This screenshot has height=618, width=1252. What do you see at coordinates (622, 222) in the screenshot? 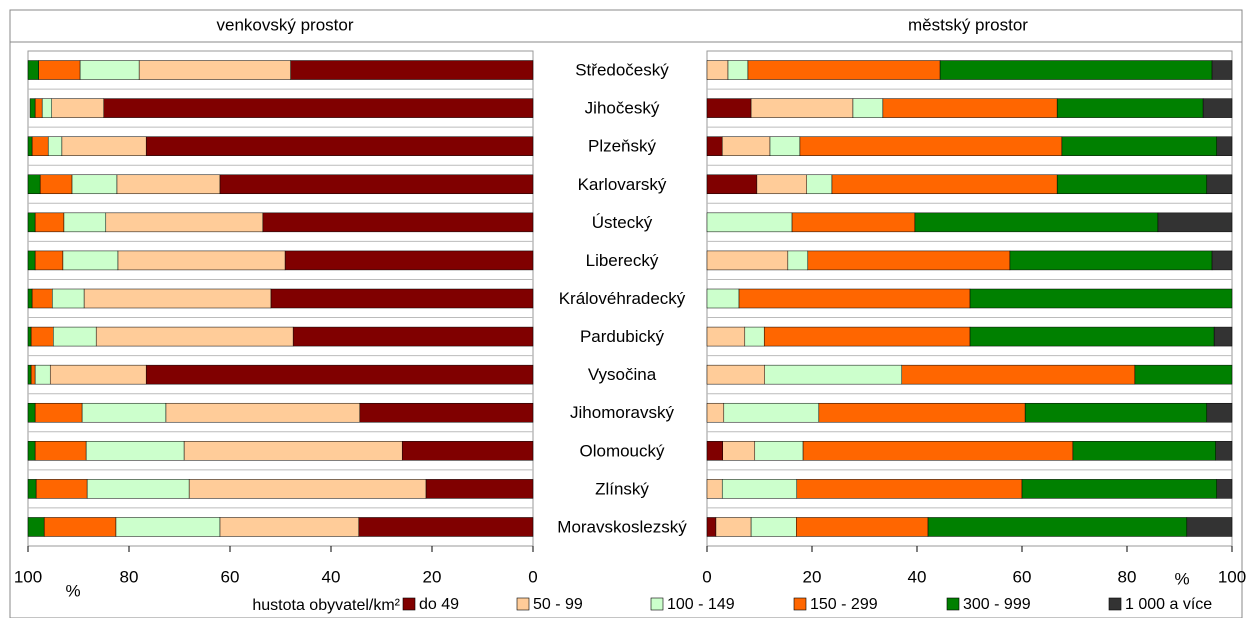
I see `category-label: Ústecký` at bounding box center [622, 222].